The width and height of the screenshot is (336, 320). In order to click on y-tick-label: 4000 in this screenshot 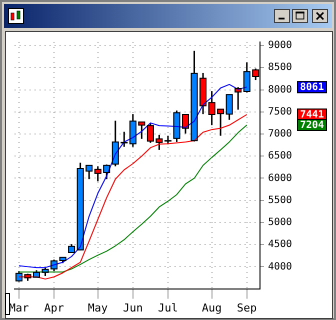, I will do `click(280, 266)`.